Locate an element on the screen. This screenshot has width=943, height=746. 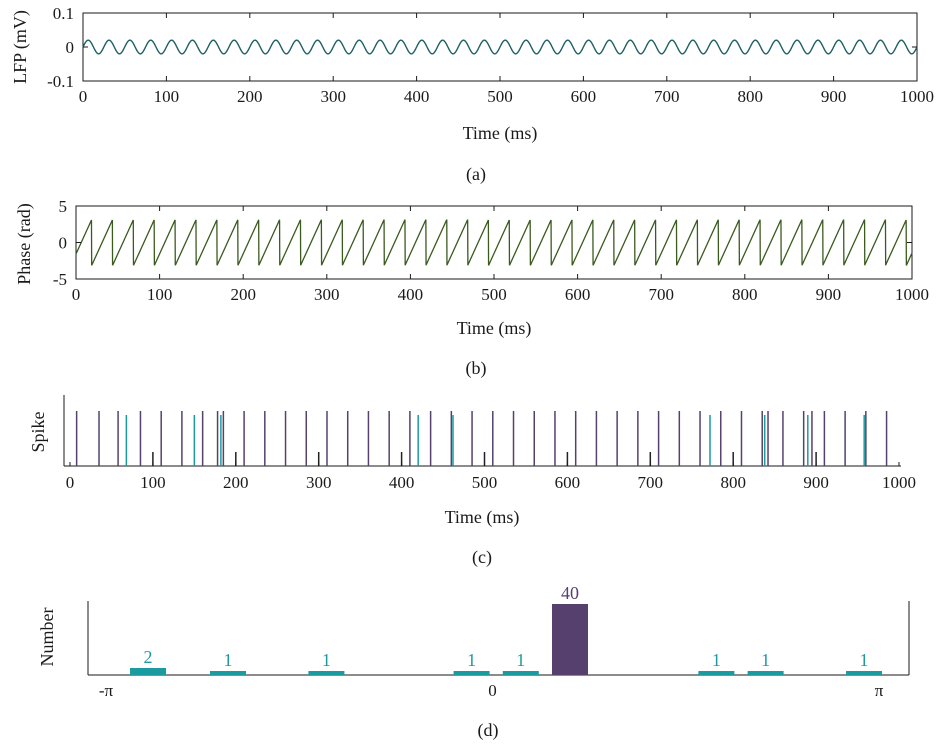
lfp-line is located at coordinates (500, 47).